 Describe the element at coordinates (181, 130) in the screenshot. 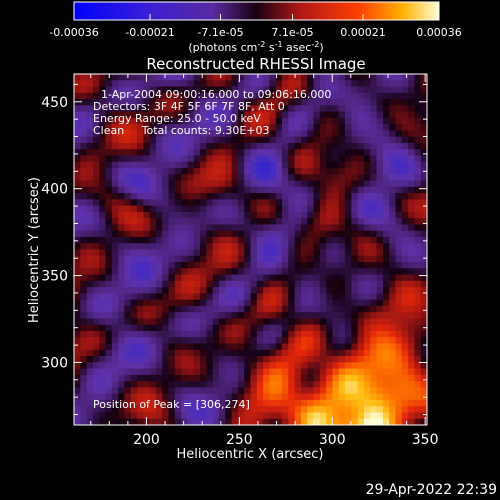

I see `annotation-total-counts: Clean Total counts: 9.30E+03` at that location.